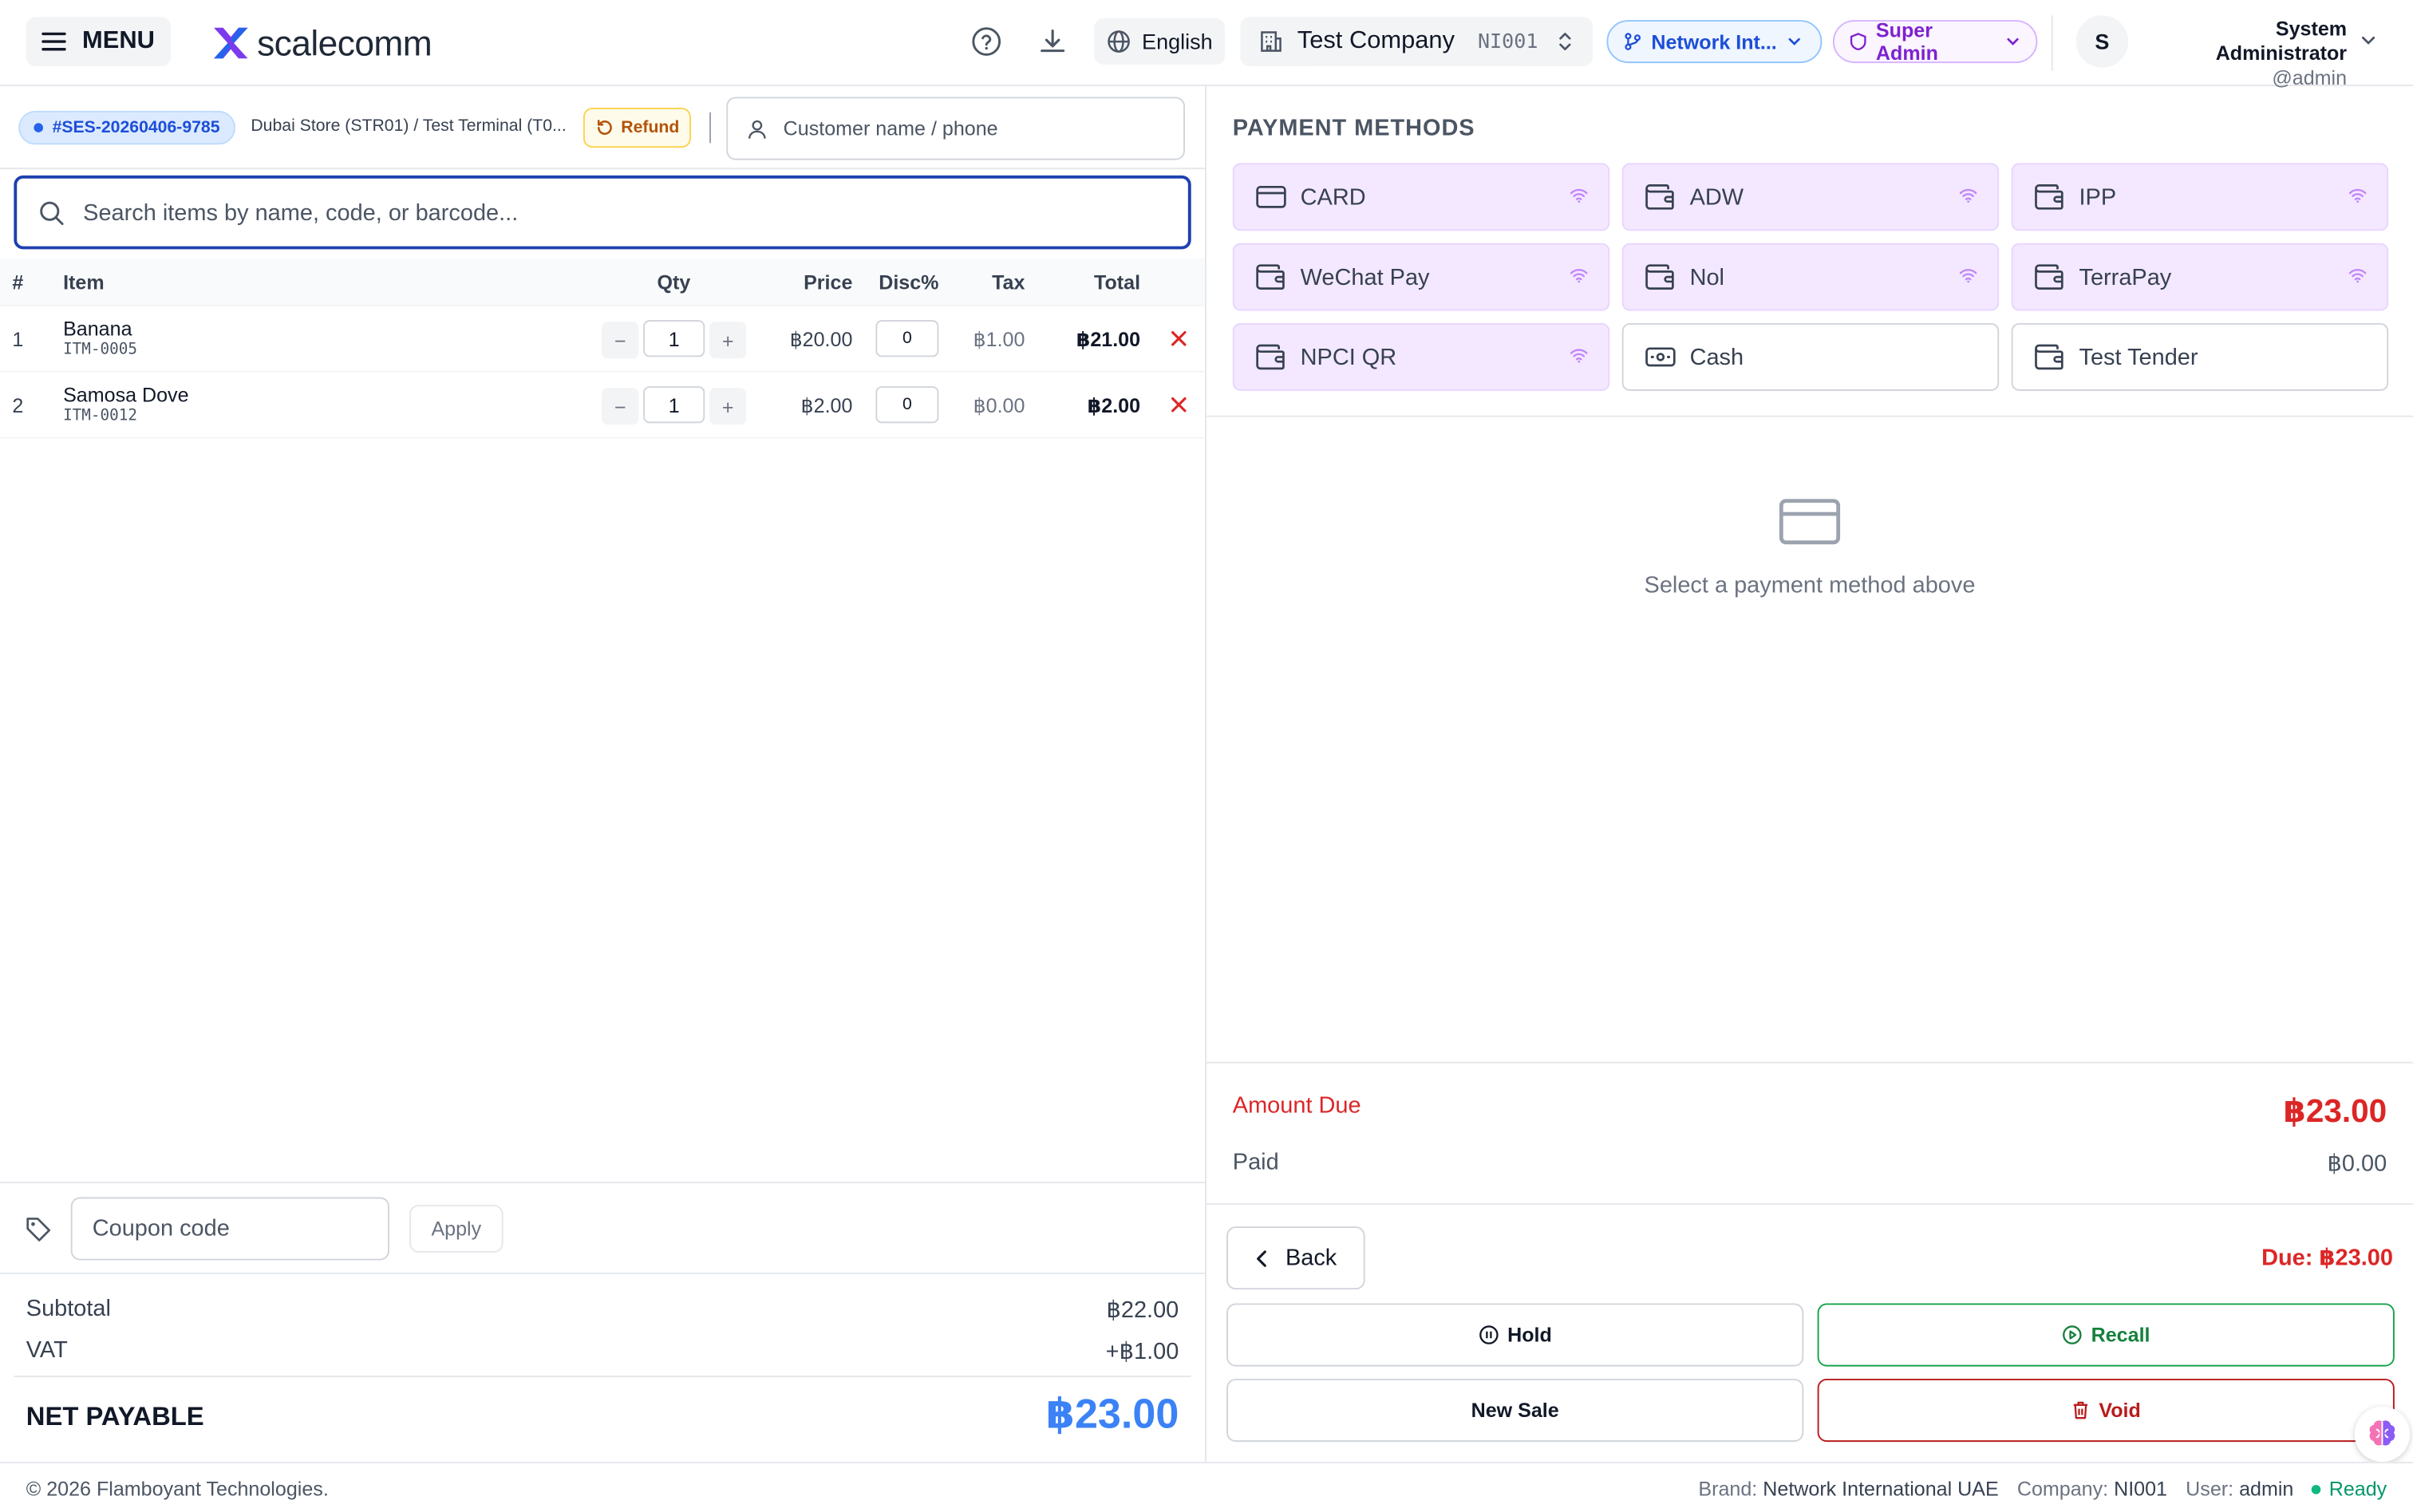 This screenshot has height=1512, width=2413. What do you see at coordinates (2245, 54) in the screenshot?
I see `user-menu: System Administrator @admin` at bounding box center [2245, 54].